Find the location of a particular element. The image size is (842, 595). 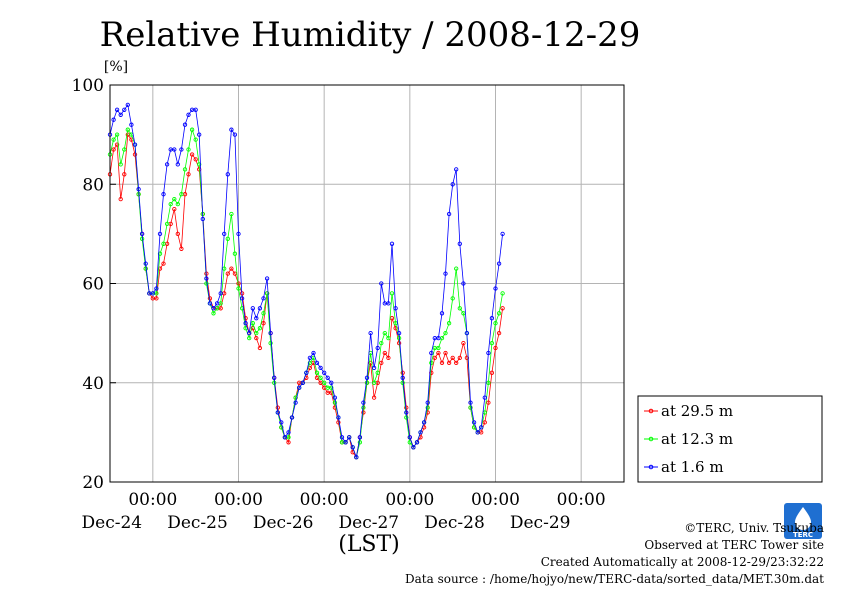

copyright-text: ©TERC, Univ. Tsukuba is located at coordinates (754, 528).